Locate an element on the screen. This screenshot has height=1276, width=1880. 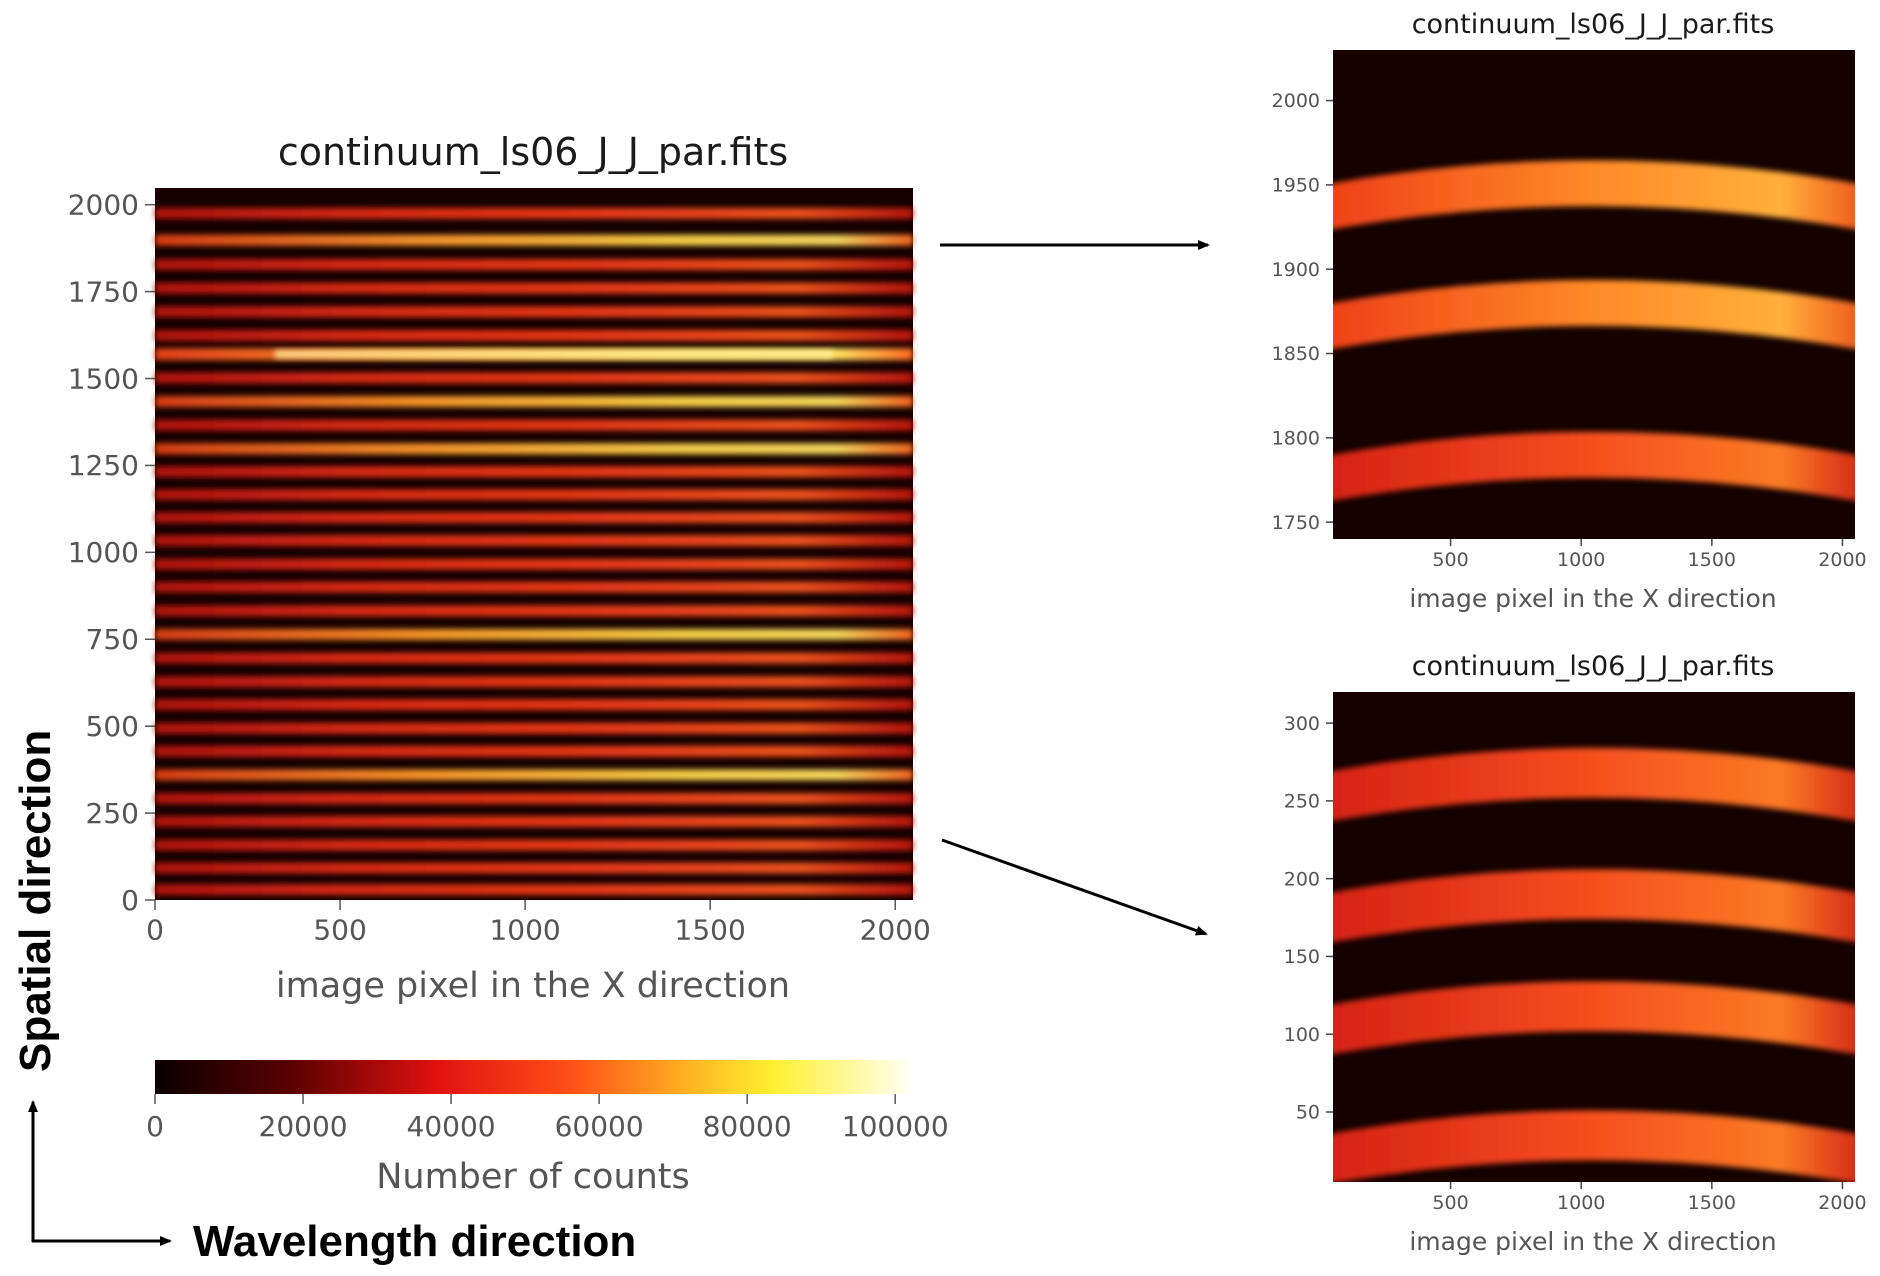
colorbar-label: Number of counts is located at coordinates (533, 1177).